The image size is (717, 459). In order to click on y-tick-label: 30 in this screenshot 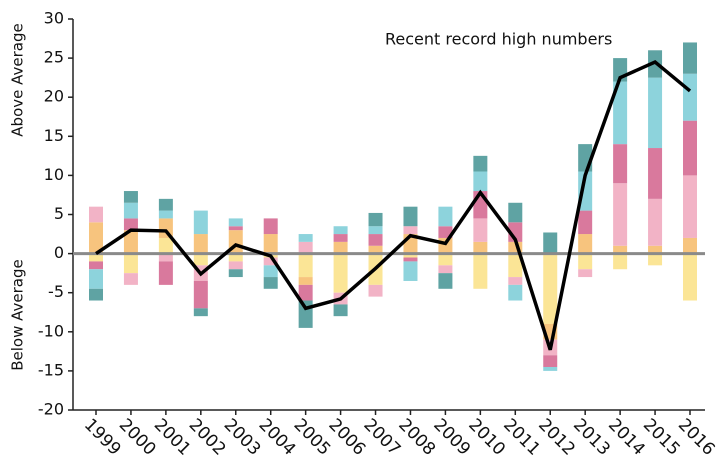, I will do `click(54, 18)`.